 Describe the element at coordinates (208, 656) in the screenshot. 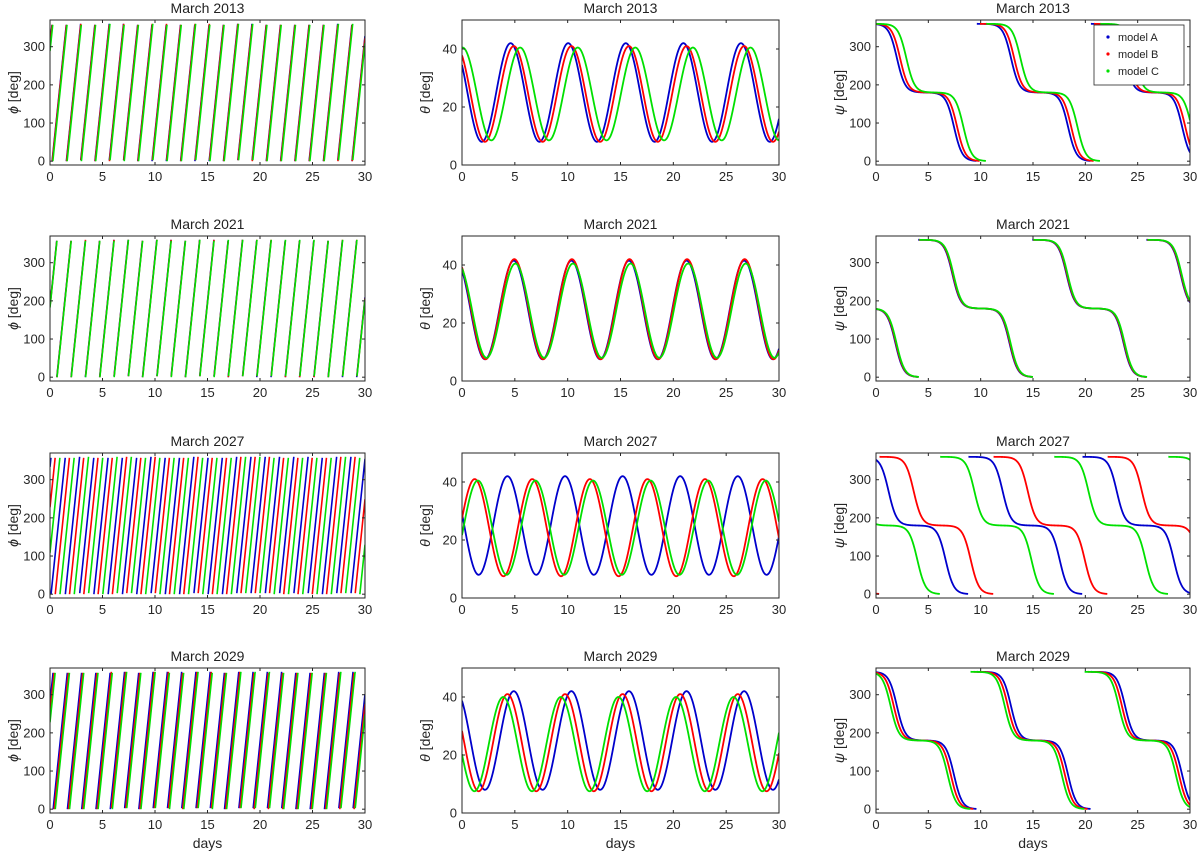

I see `panel-title: March 2029` at that location.